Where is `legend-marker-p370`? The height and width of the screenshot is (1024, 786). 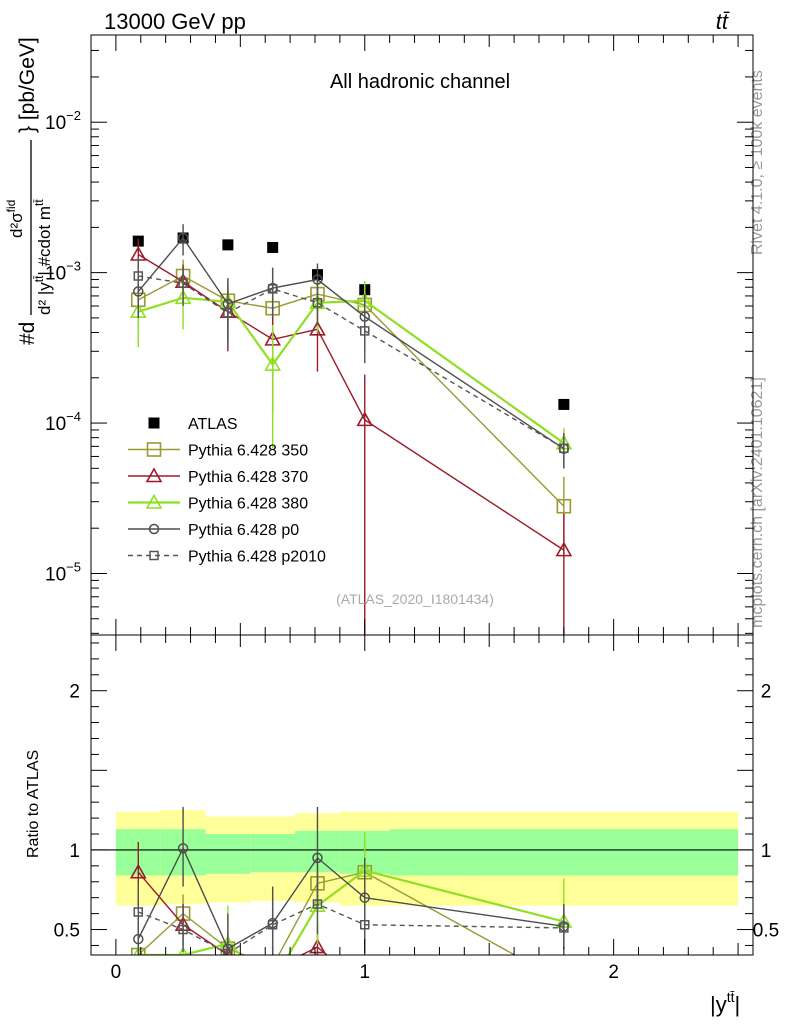 legend-marker-p370 is located at coordinates (154, 475).